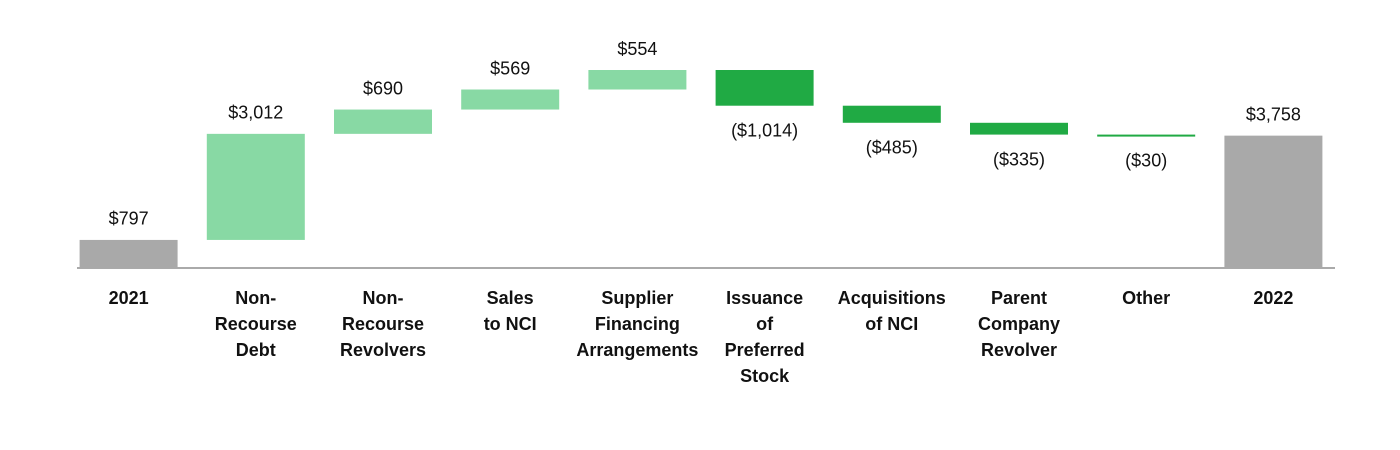 The image size is (1400, 450). I want to click on category-label: Non- Recourse Debt, so click(255, 324).